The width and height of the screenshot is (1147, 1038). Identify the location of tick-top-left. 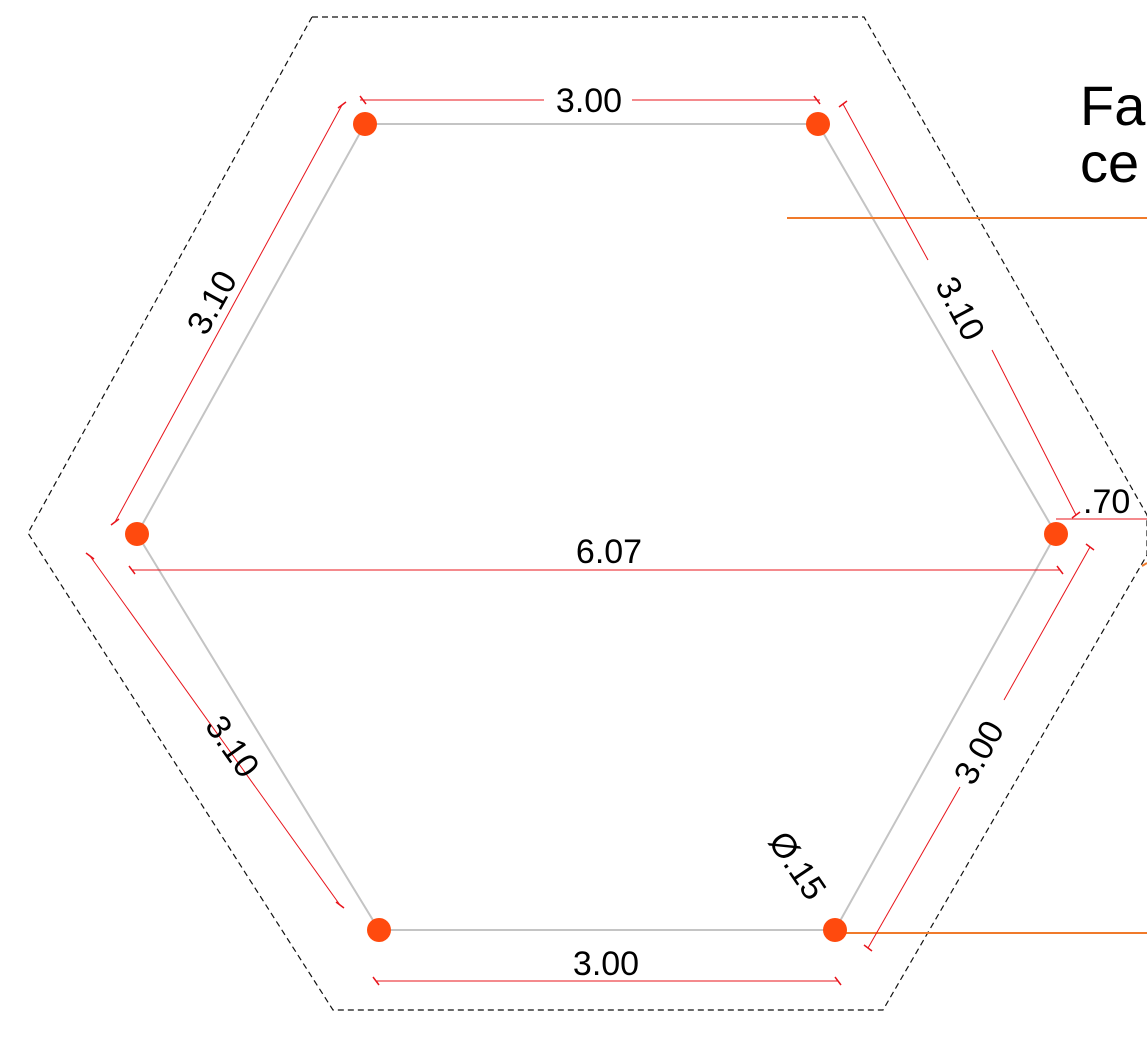
(363, 100).